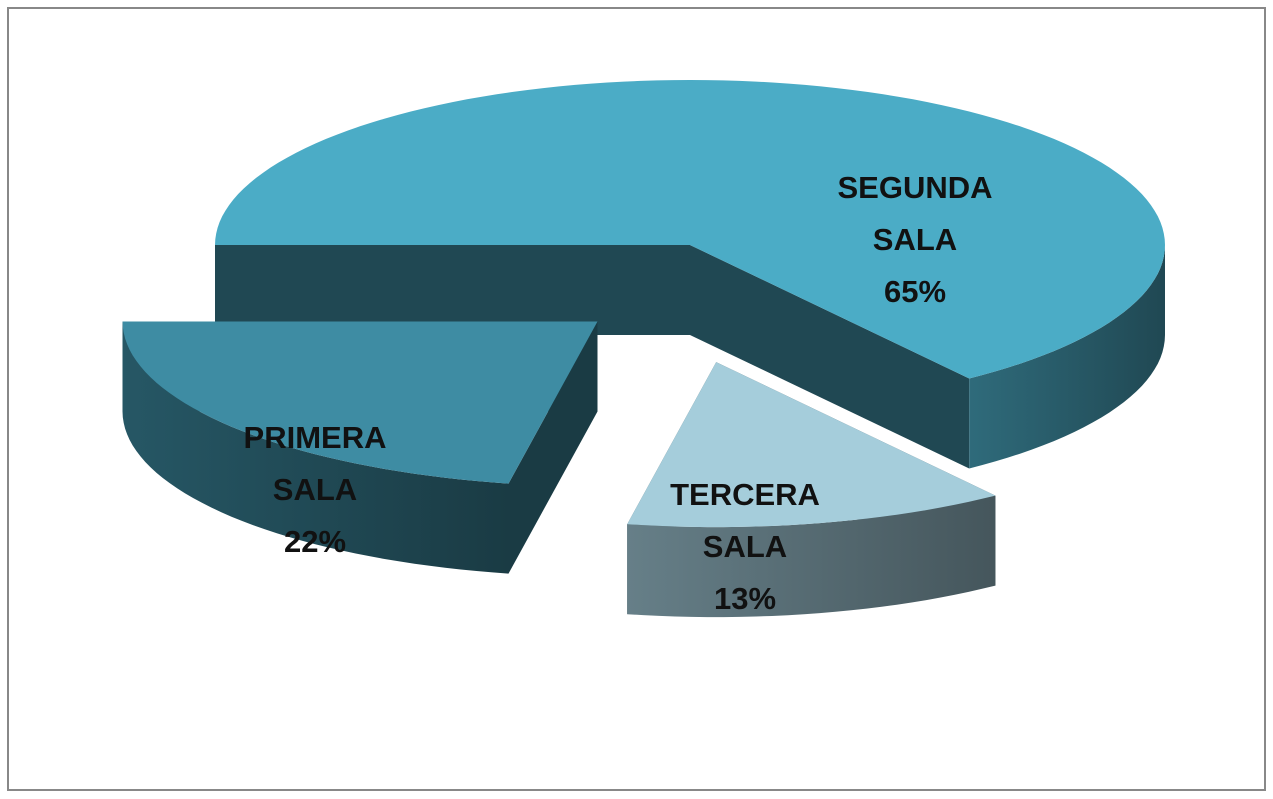  I want to click on label-line: SEGUNDA, so click(914, 187).